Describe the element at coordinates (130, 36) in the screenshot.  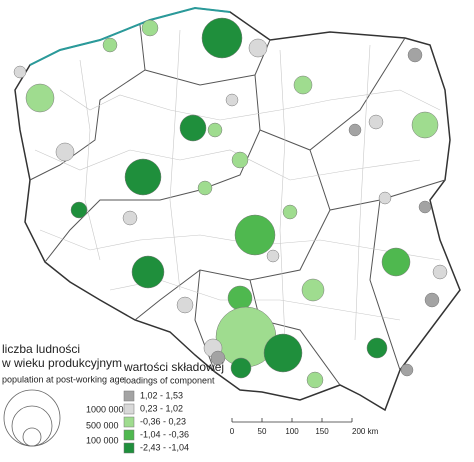
I see `coastline` at that location.